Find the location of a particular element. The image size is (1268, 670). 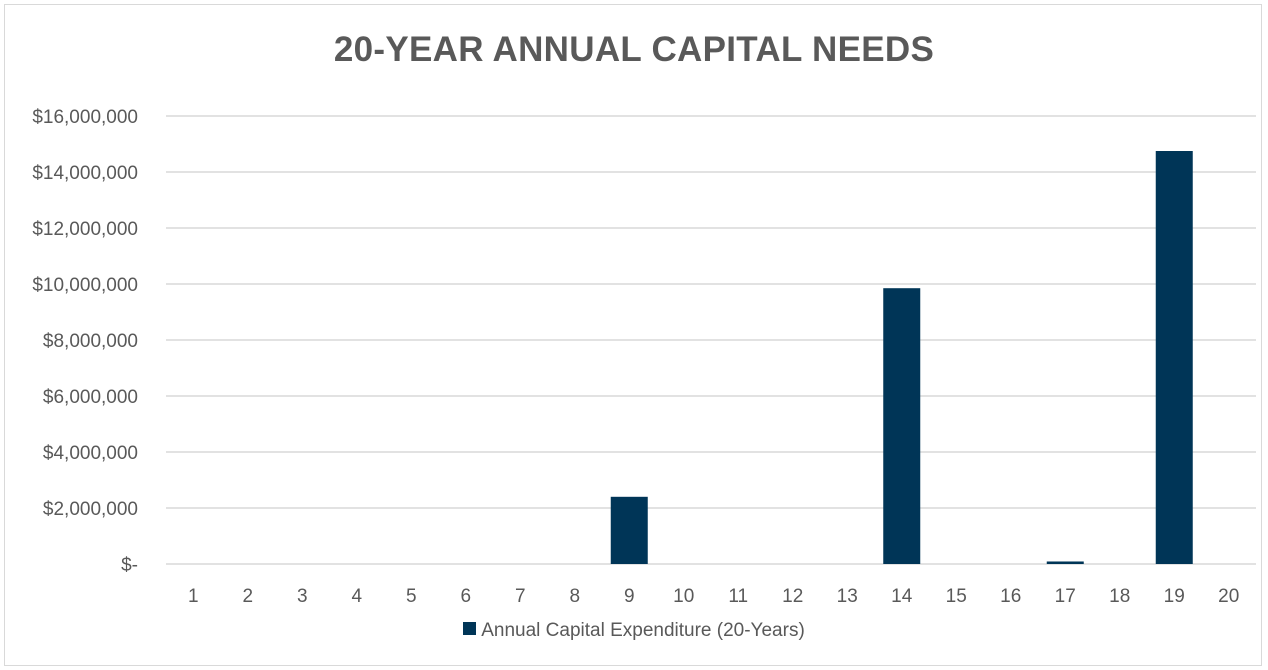

x-tick-label: 3 is located at coordinates (302, 596).